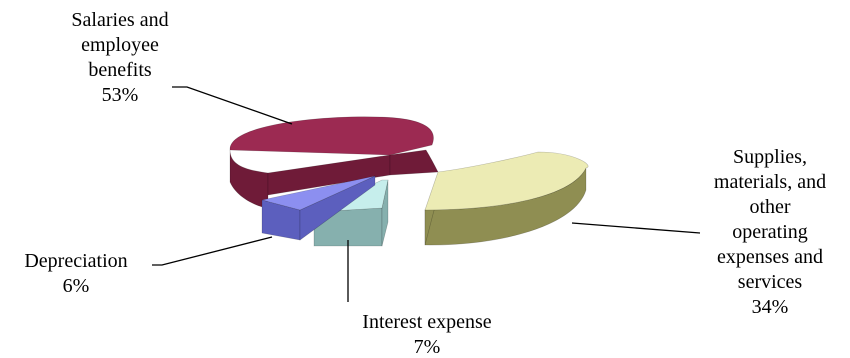 The image size is (850, 358). What do you see at coordinates (427, 347) in the screenshot?
I see `label-percent: 7%` at bounding box center [427, 347].